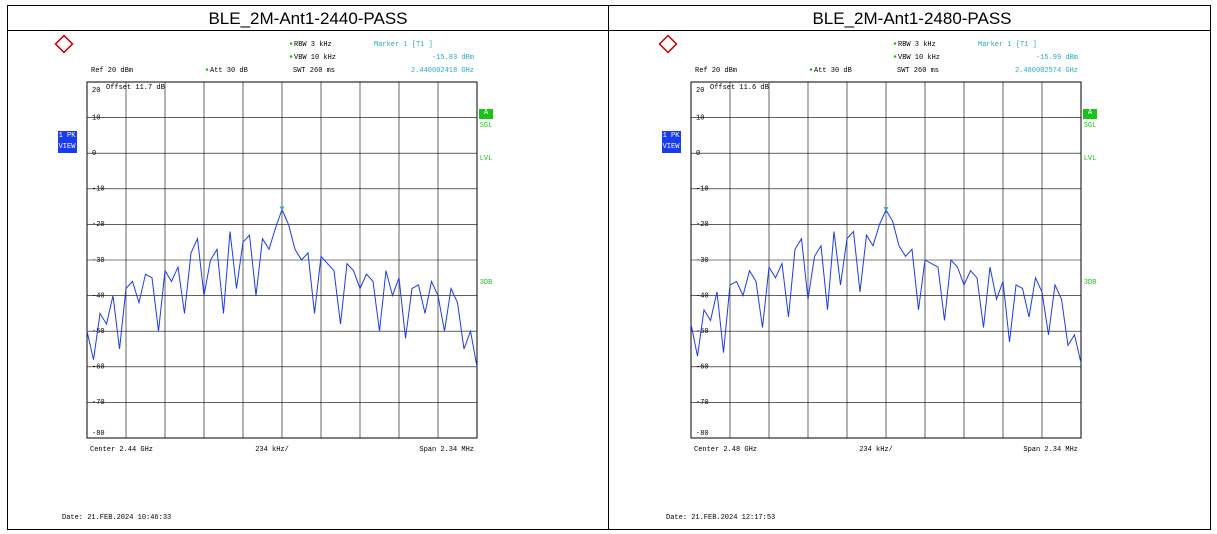 The width and height of the screenshot is (1217, 534). What do you see at coordinates (720, 518) in the screenshot?
I see `annotation-date: Date: 21.FEB.2024 12:17:53` at bounding box center [720, 518].